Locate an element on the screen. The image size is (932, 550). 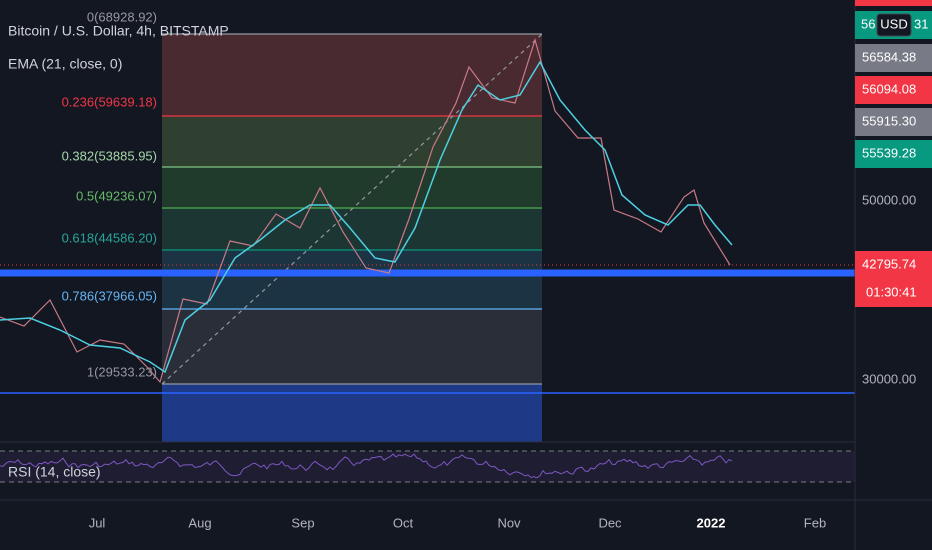
fib-label: 0.382(53885.95) is located at coordinates (109, 155).